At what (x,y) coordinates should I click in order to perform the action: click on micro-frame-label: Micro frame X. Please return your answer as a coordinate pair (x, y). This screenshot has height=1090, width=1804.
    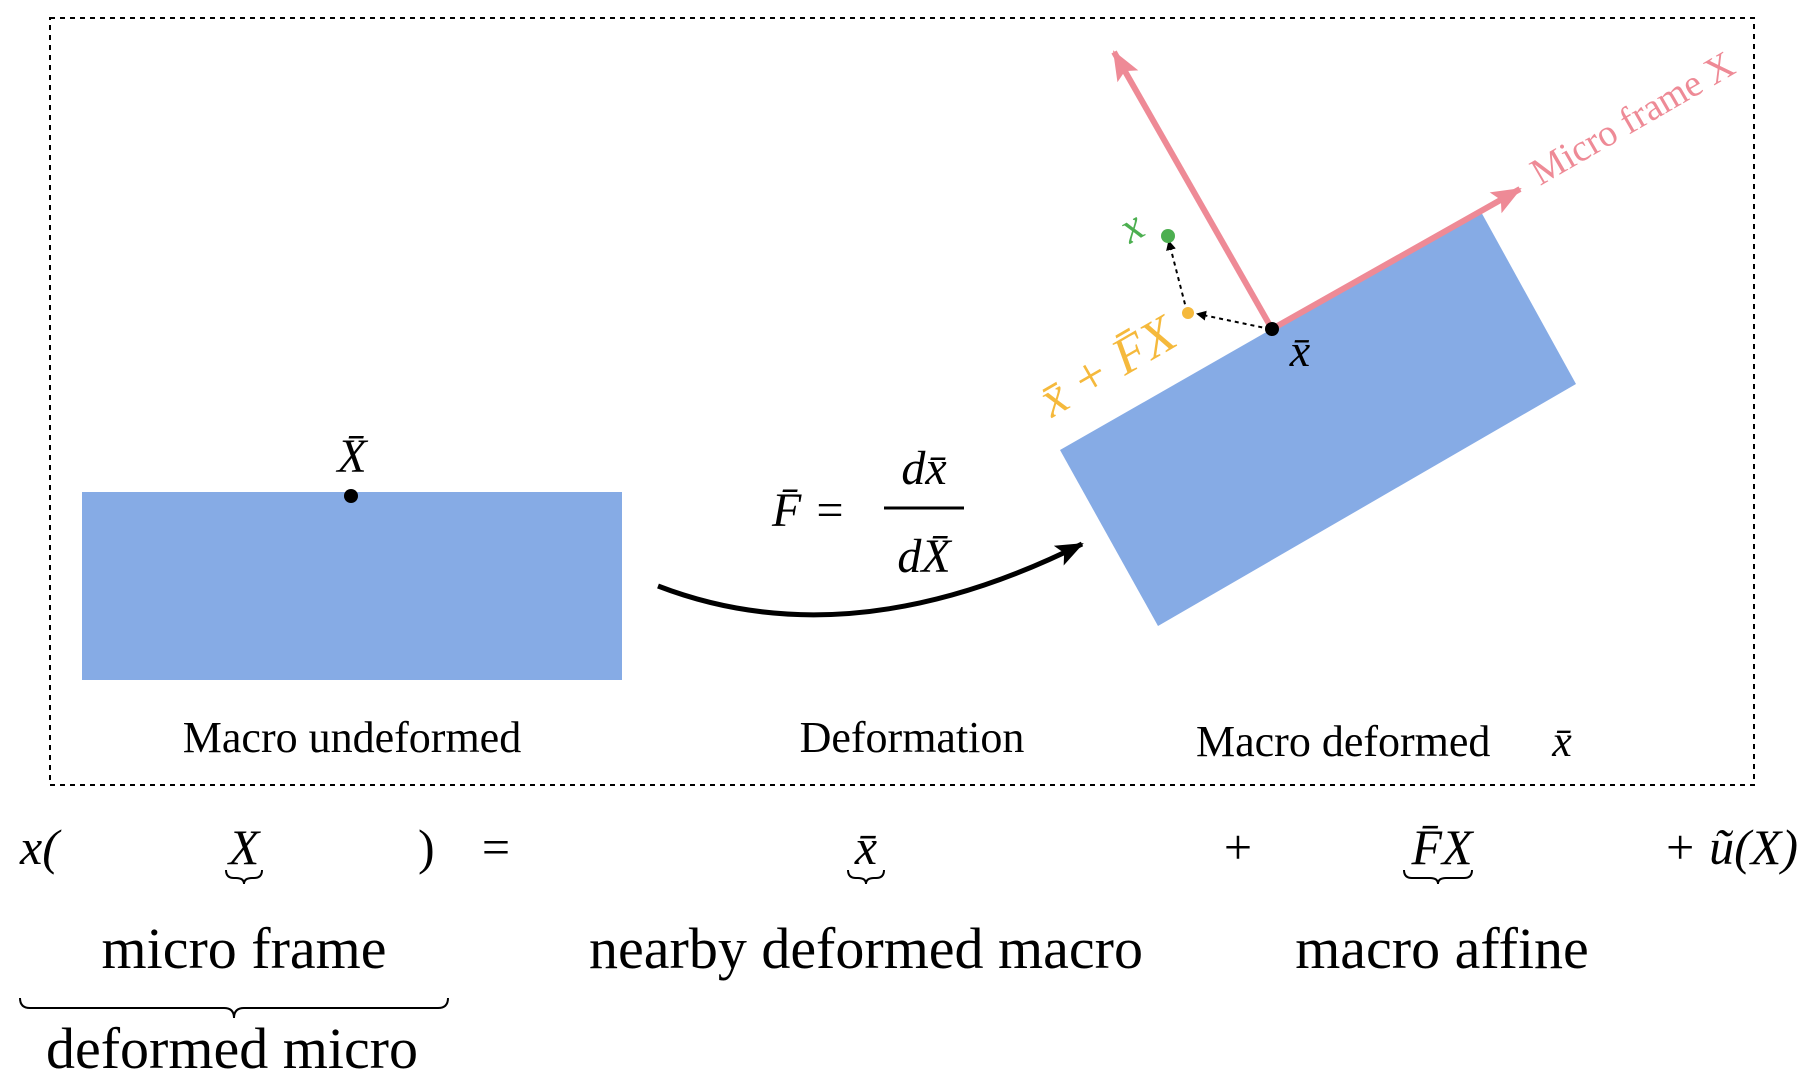
    Looking at the image, I should click on (1633, 118).